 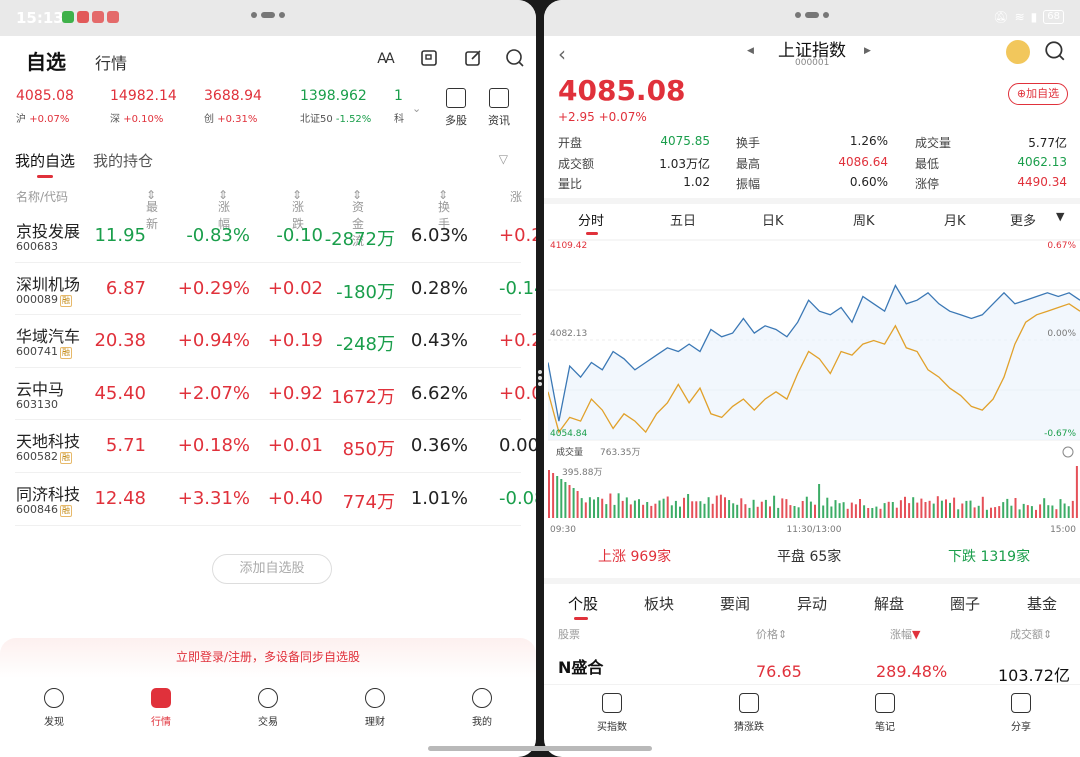 I want to click on status-bar: 15:13, so click(x=268, y=18).